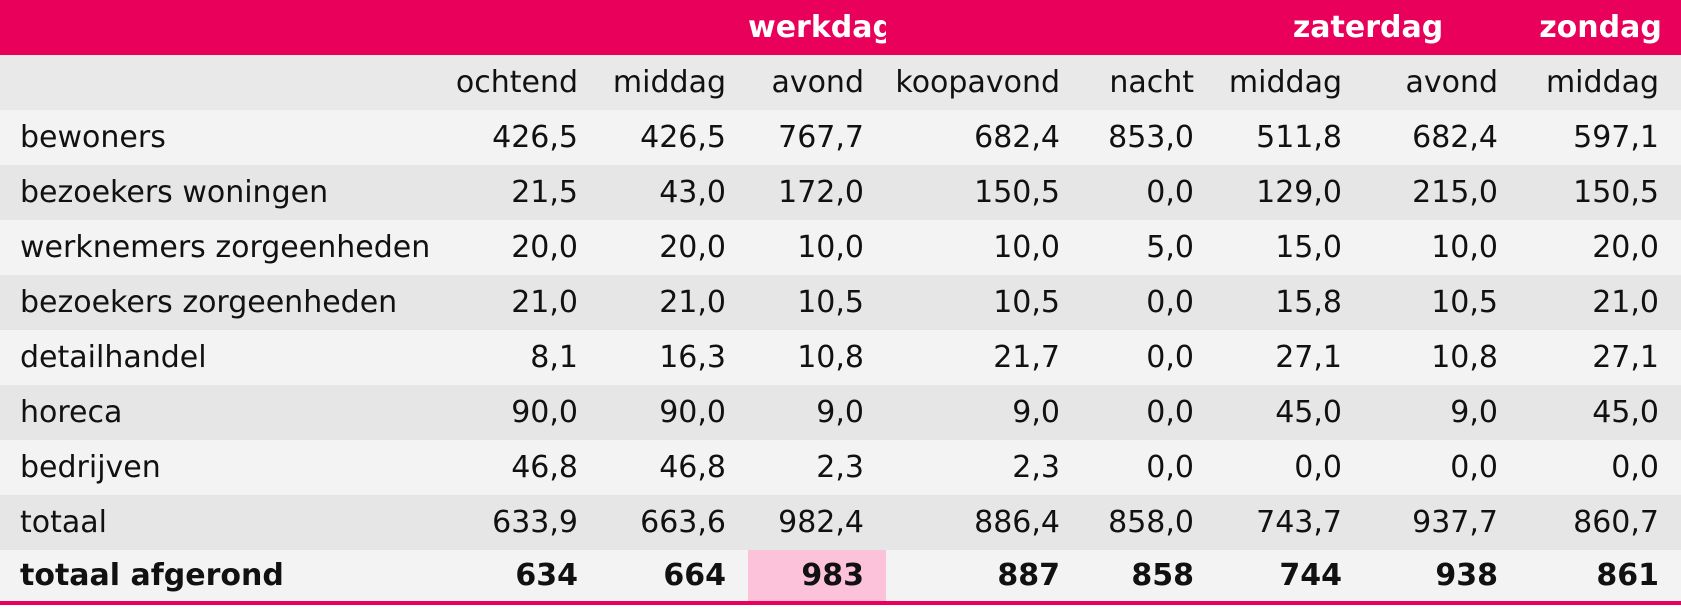 This screenshot has height=612, width=1681. I want to click on column-header: ochtend, so click(525, 82).